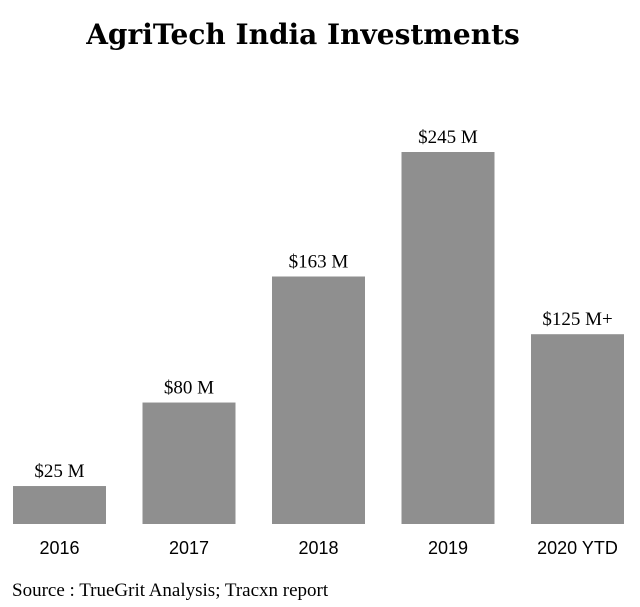  Describe the element at coordinates (318, 400) in the screenshot. I see `bar-2018` at that location.